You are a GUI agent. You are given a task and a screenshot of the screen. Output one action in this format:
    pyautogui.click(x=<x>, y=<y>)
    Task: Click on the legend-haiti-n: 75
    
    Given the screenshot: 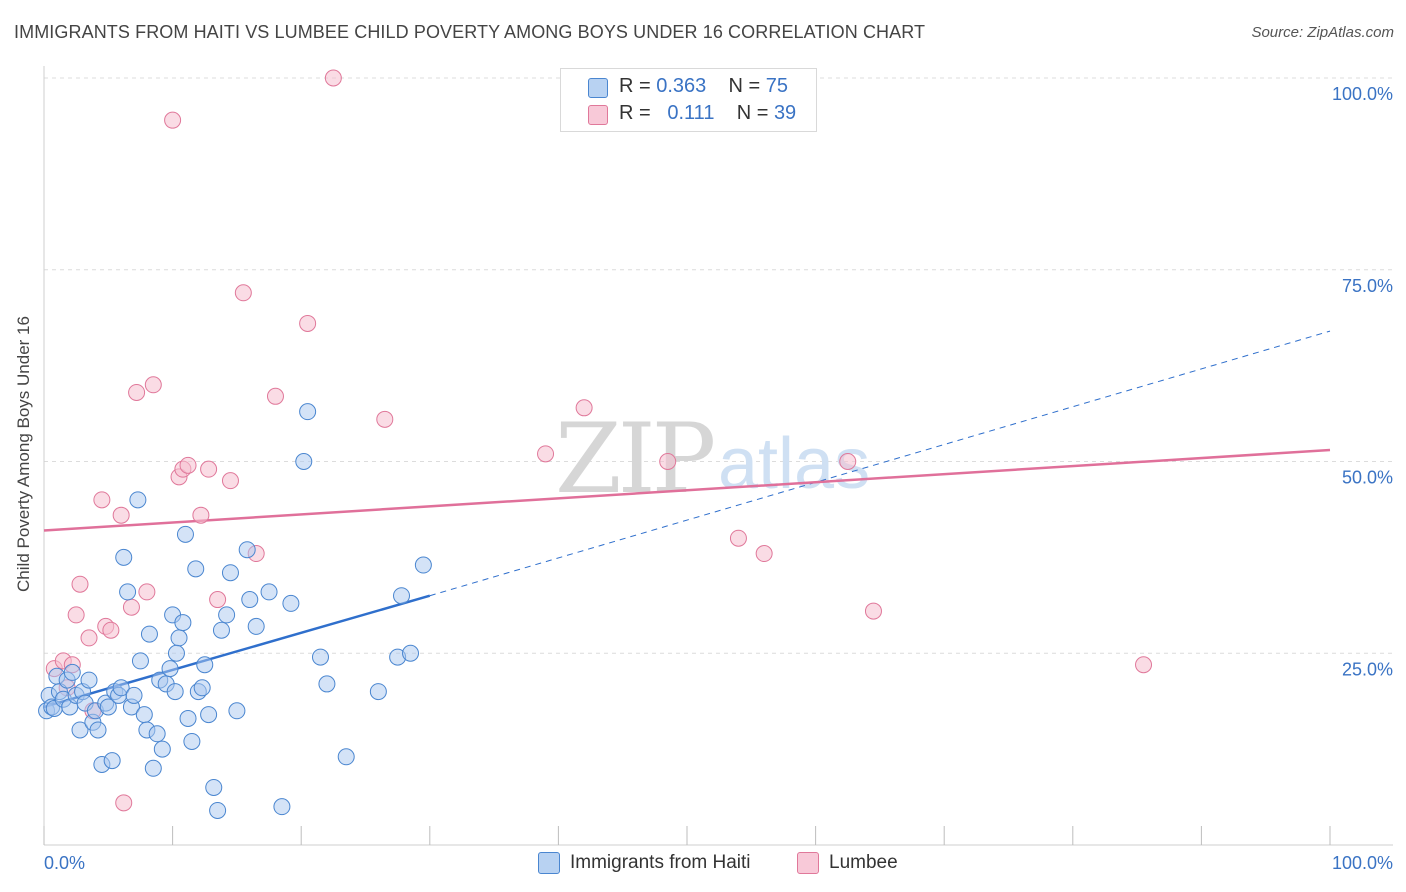 What is the action you would take?
    pyautogui.click(x=777, y=86)
    